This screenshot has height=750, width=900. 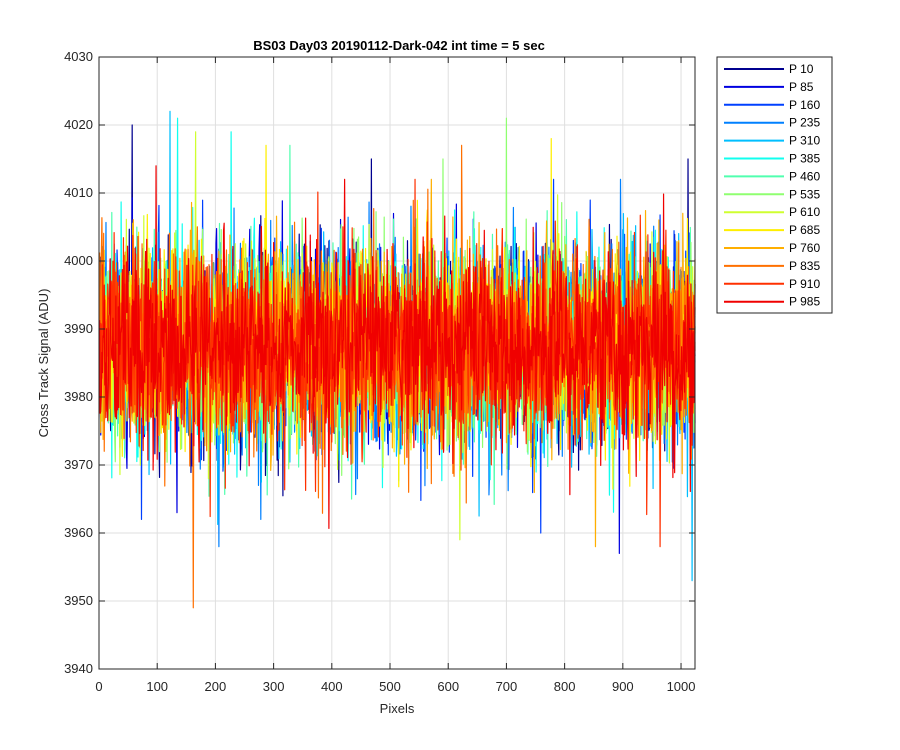 I want to click on legend-label: P 460, so click(x=804, y=176).